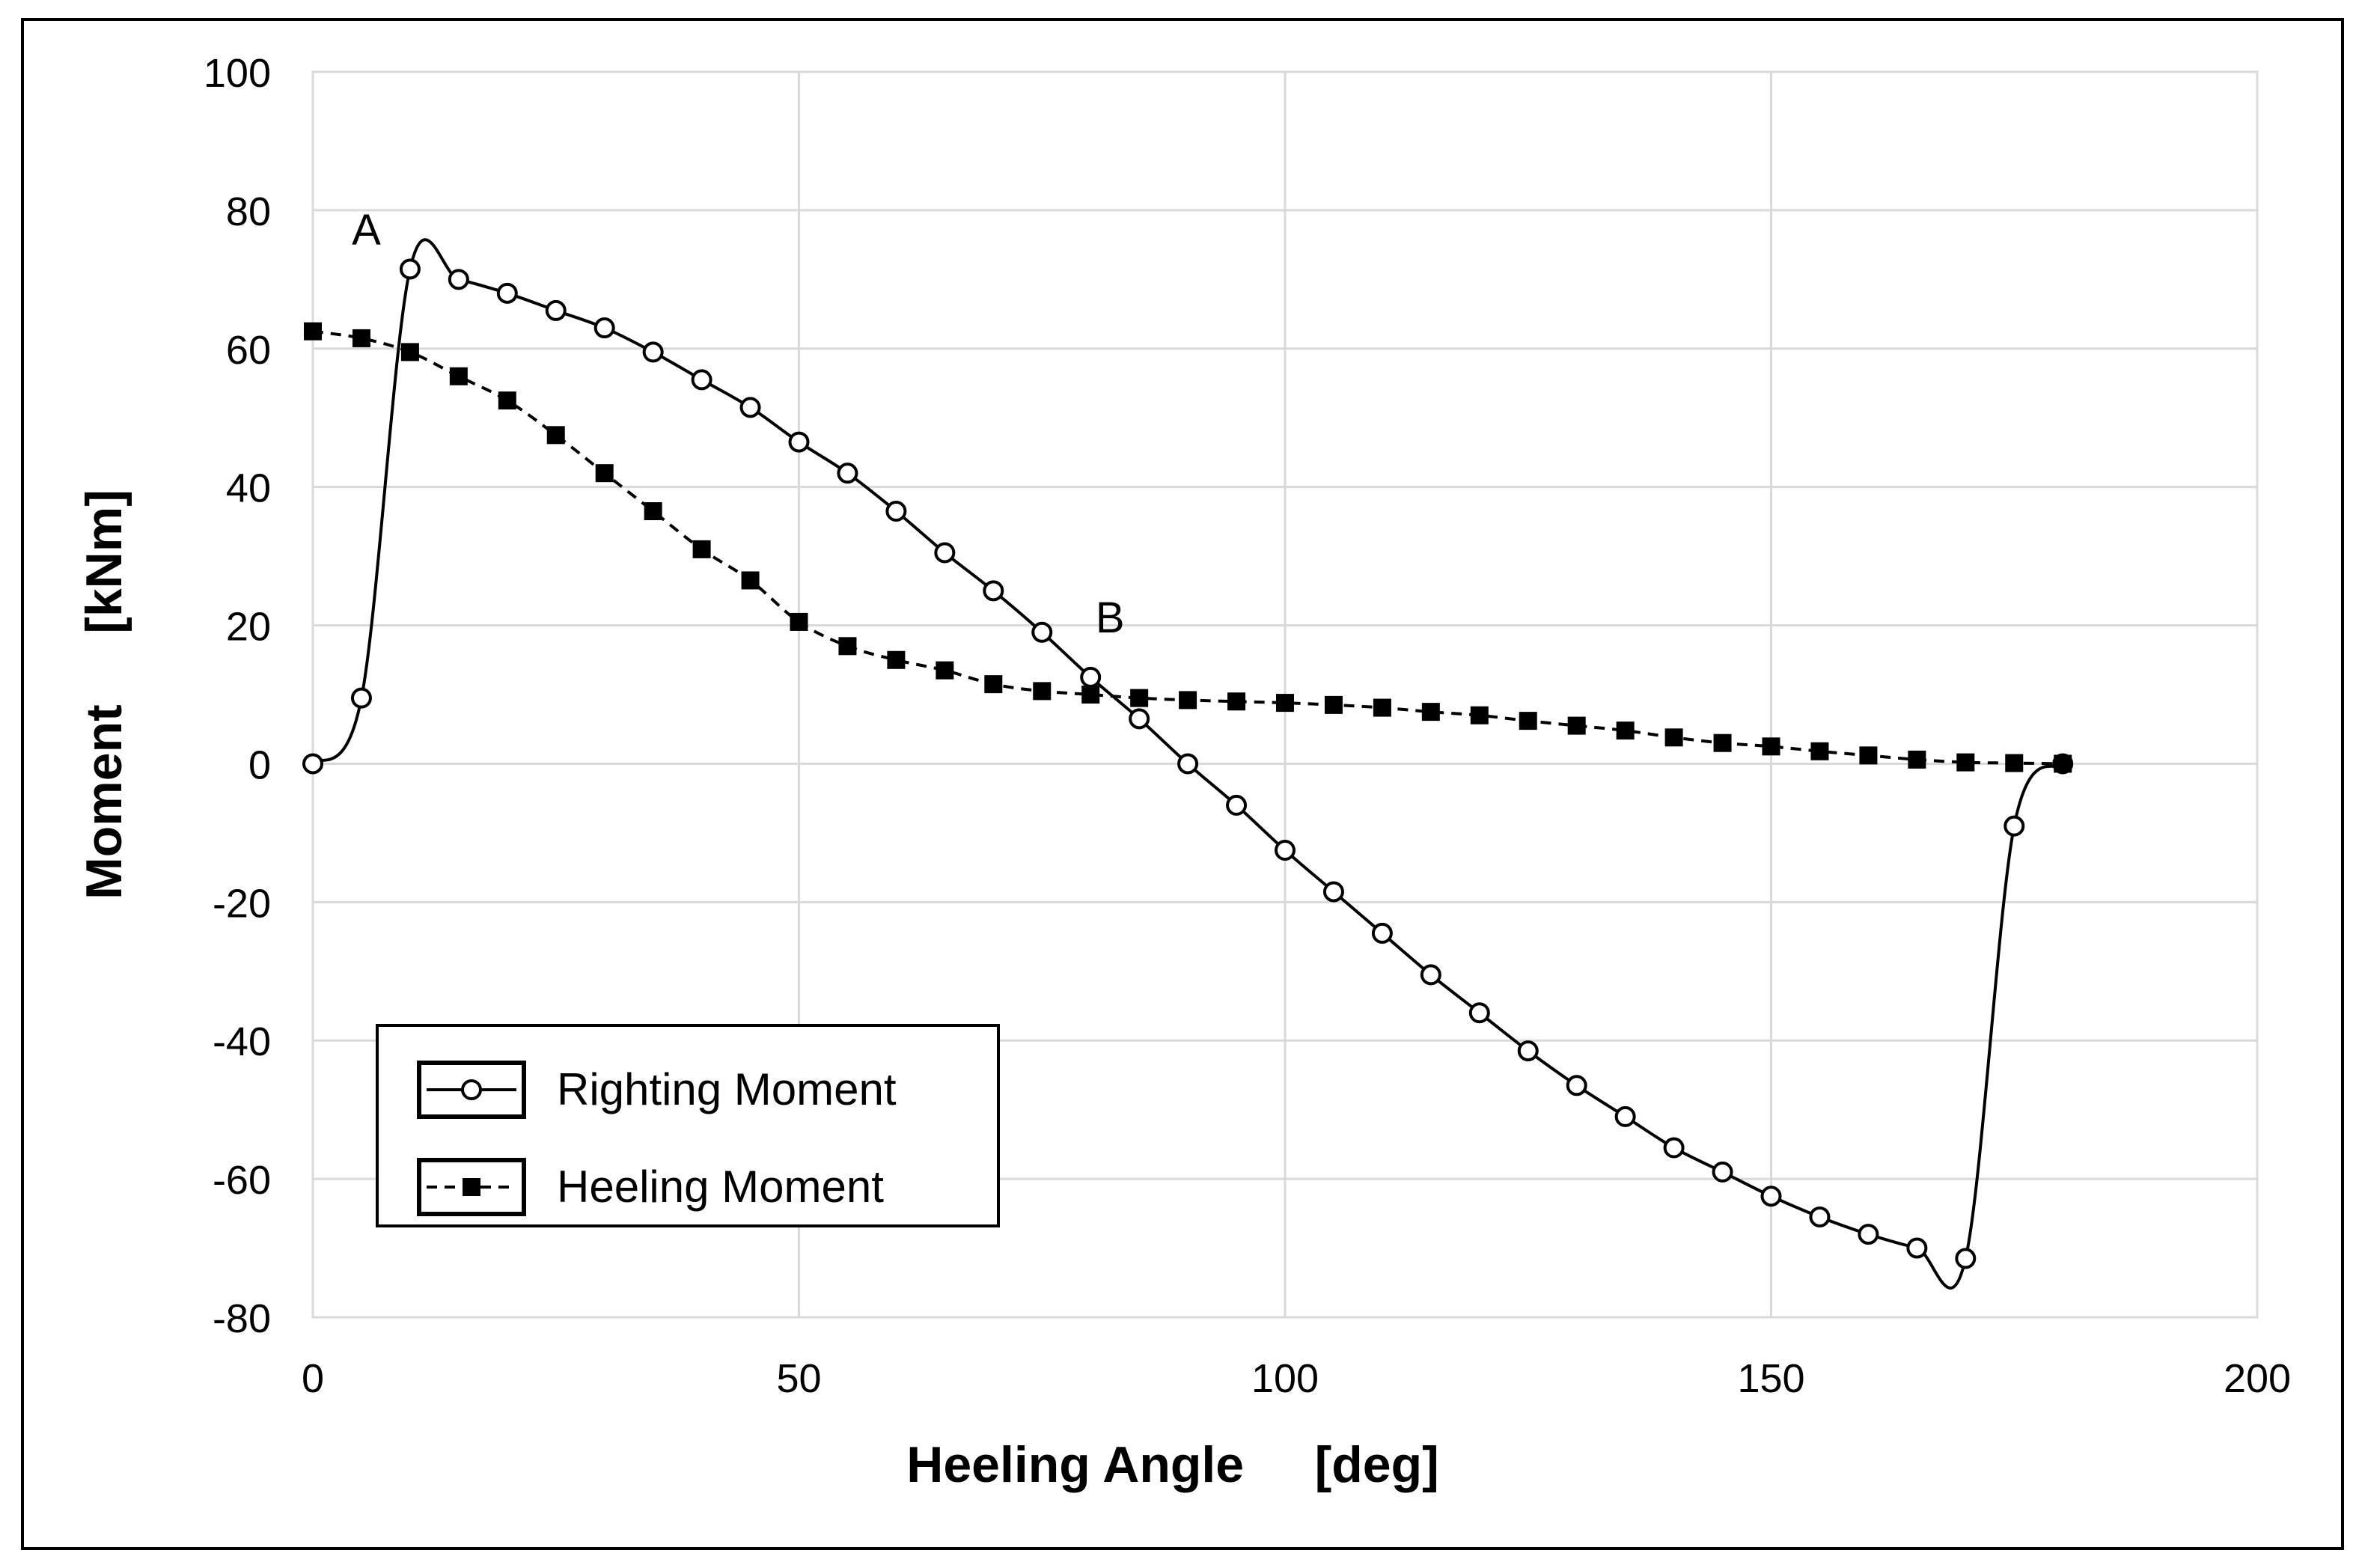 The height and width of the screenshot is (1568, 2365). What do you see at coordinates (738, 424) in the screenshot?
I see `annotations: AB` at bounding box center [738, 424].